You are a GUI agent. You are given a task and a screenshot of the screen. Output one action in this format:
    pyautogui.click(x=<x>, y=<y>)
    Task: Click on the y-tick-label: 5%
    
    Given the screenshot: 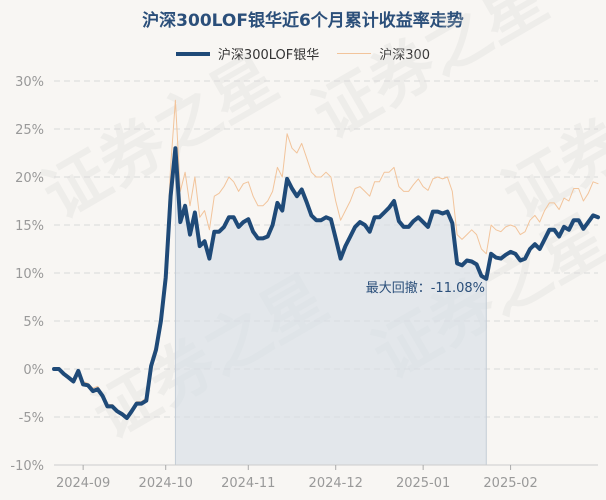 What is the action you would take?
    pyautogui.click(x=33, y=322)
    